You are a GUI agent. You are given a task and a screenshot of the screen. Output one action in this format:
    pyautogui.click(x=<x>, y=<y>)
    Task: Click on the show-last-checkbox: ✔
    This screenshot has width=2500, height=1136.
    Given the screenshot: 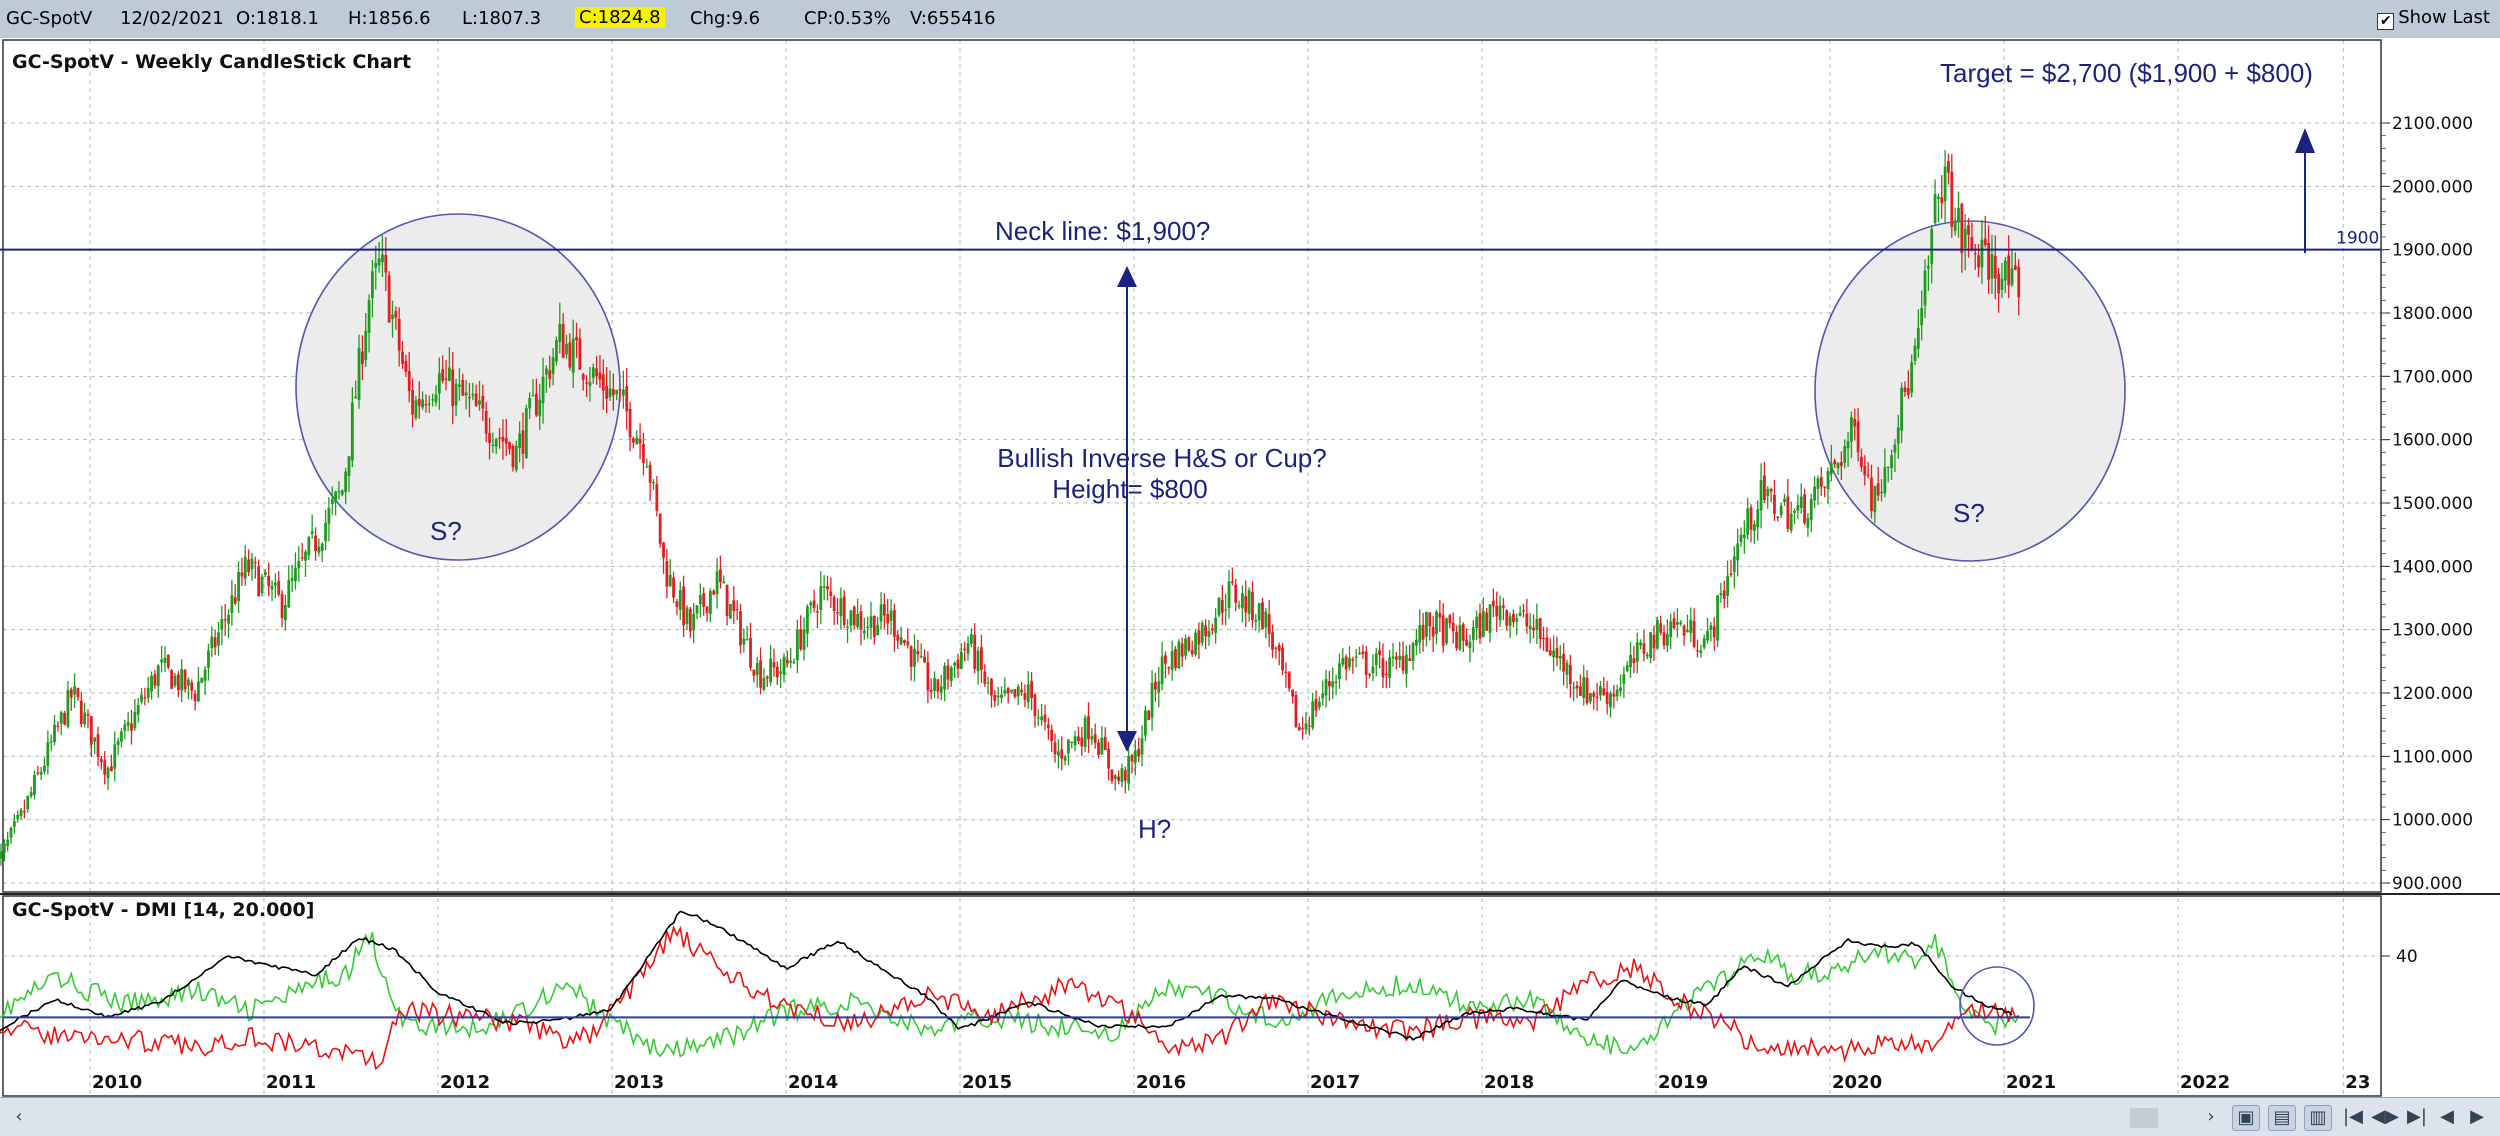 What is the action you would take?
    pyautogui.click(x=2386, y=21)
    